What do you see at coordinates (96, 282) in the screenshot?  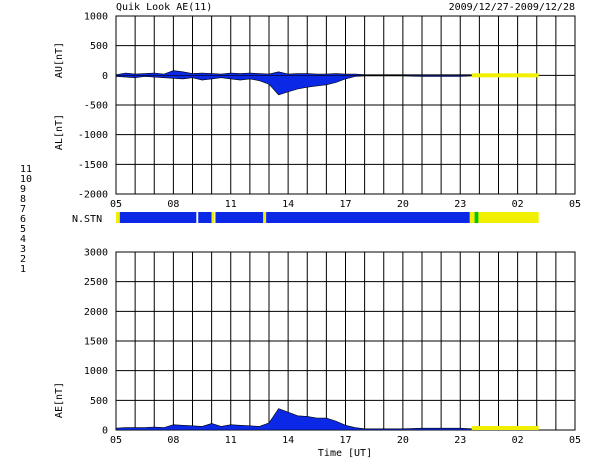 I see `y-tick-label: 2500` at bounding box center [96, 282].